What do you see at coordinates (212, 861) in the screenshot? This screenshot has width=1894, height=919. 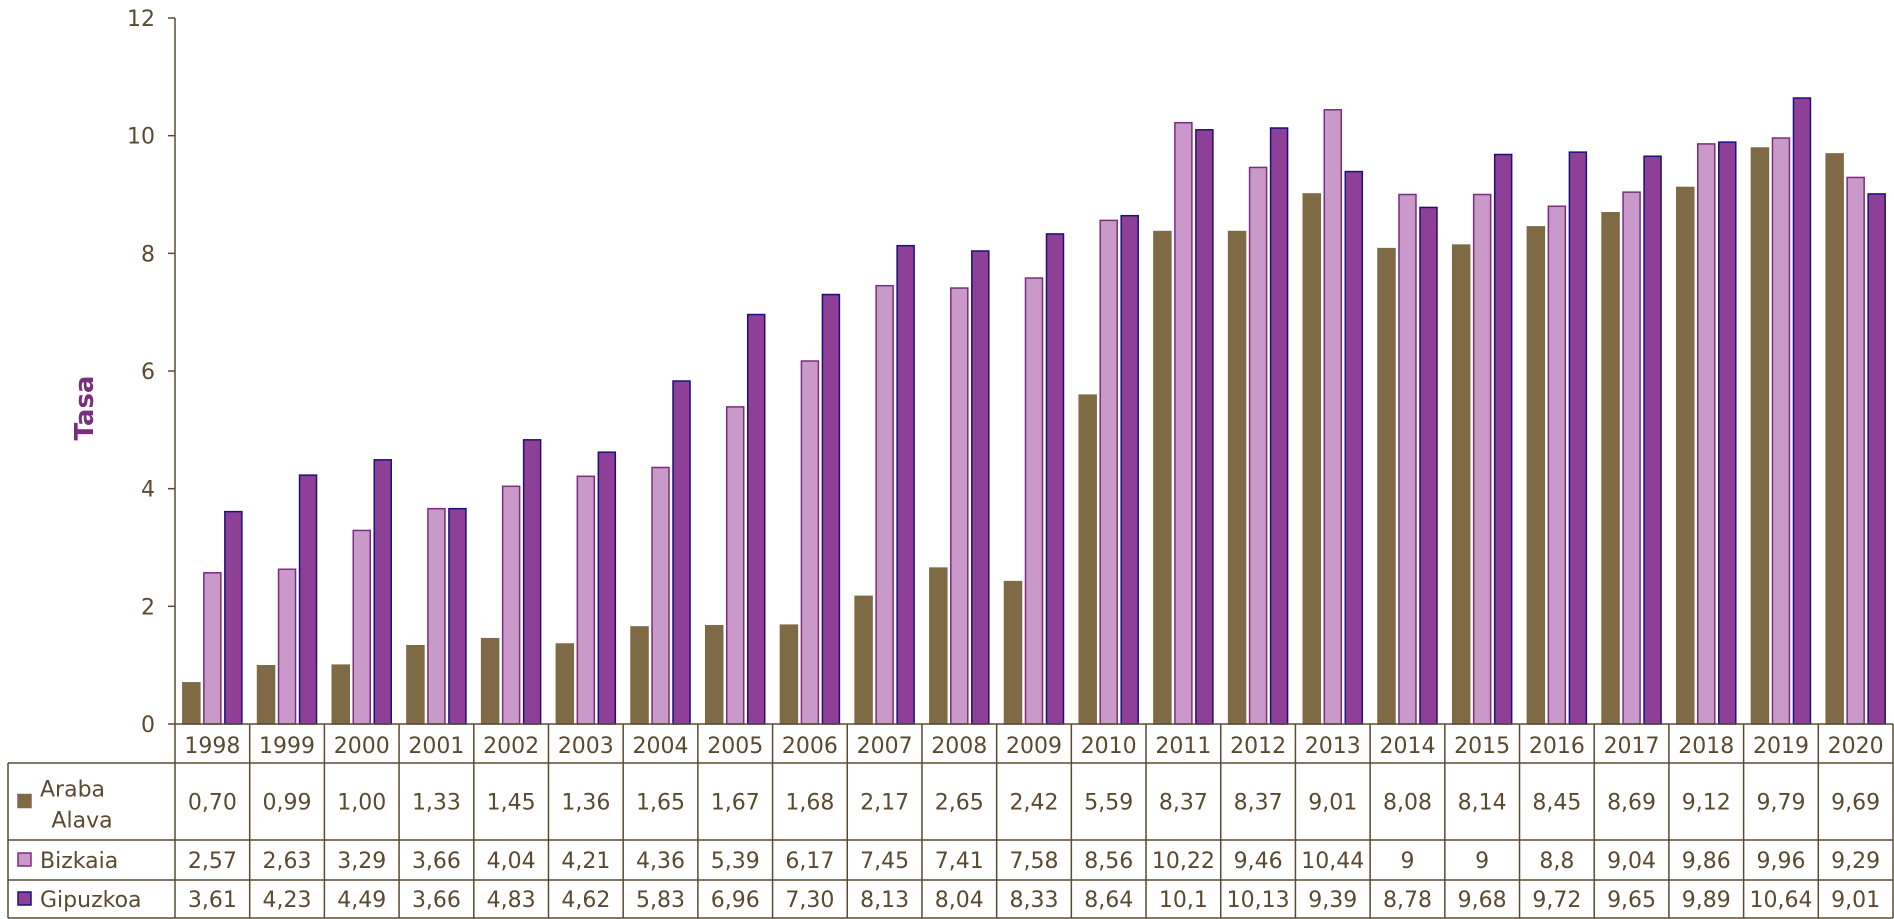 I see `data-label-bizkaia: 2,57` at bounding box center [212, 861].